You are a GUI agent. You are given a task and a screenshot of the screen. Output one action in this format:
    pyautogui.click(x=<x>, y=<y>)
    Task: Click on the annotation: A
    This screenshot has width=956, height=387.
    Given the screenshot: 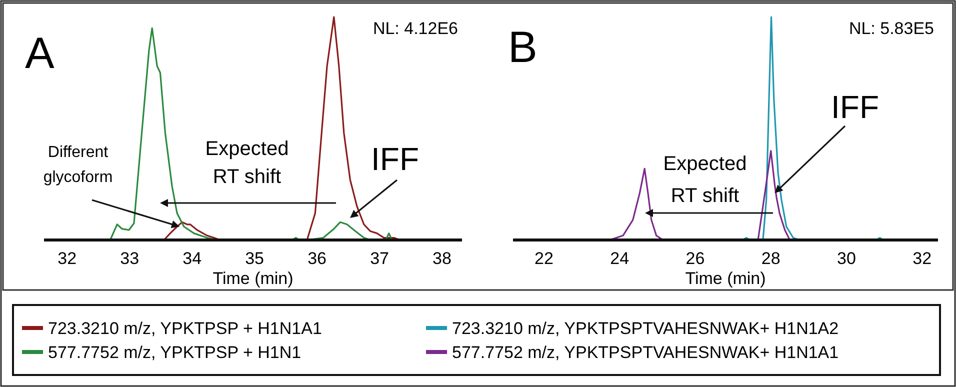 What is the action you would take?
    pyautogui.click(x=40, y=53)
    